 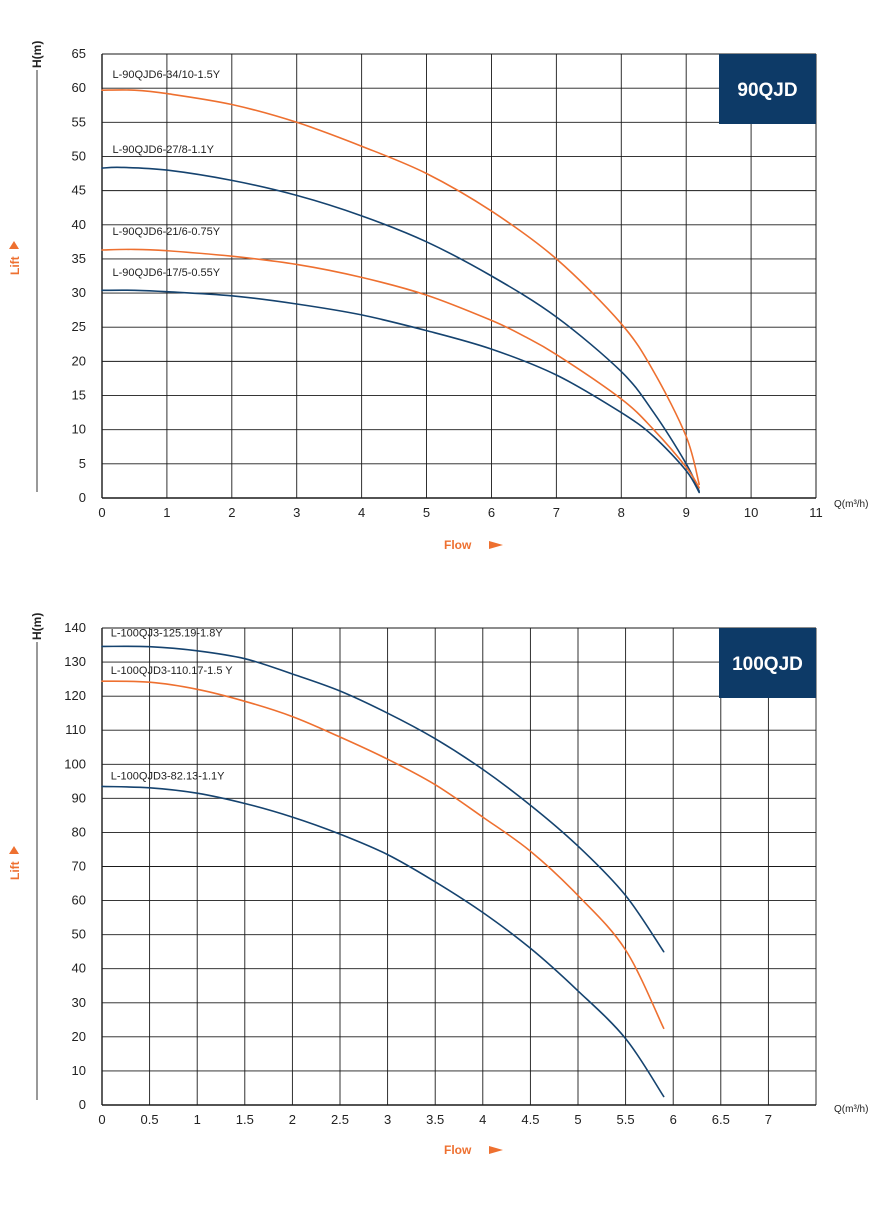 I want to click on chart2-x-axis-label: Flow, so click(x=458, y=1150).